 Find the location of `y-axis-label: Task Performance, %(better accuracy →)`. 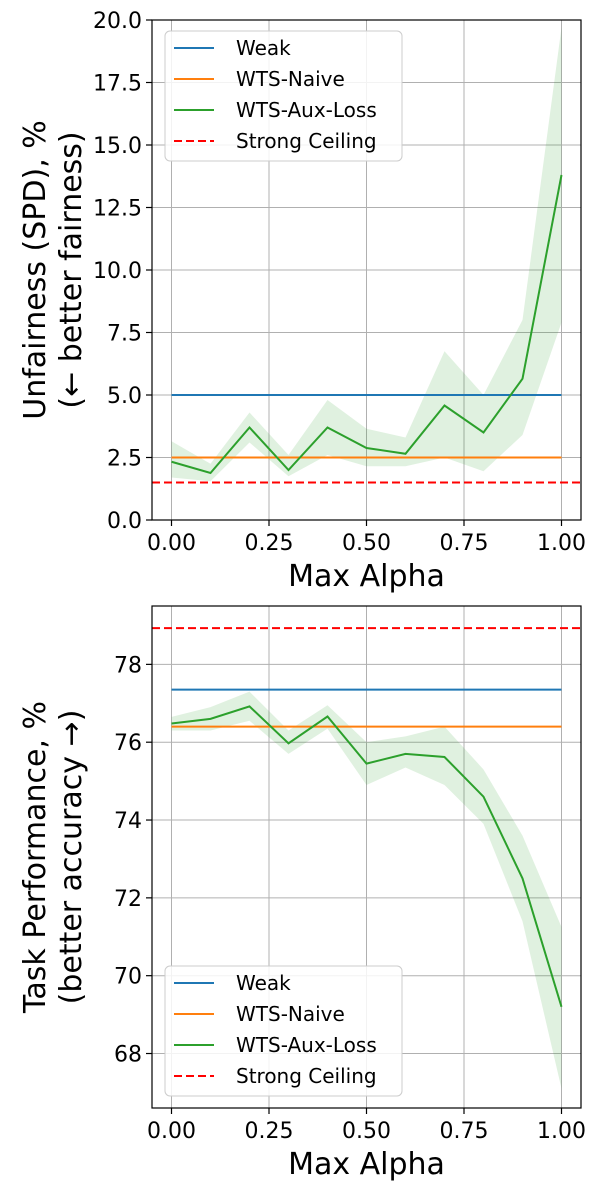

y-axis-label: Task Performance, %(better accuracy →) is located at coordinates (53, 857).